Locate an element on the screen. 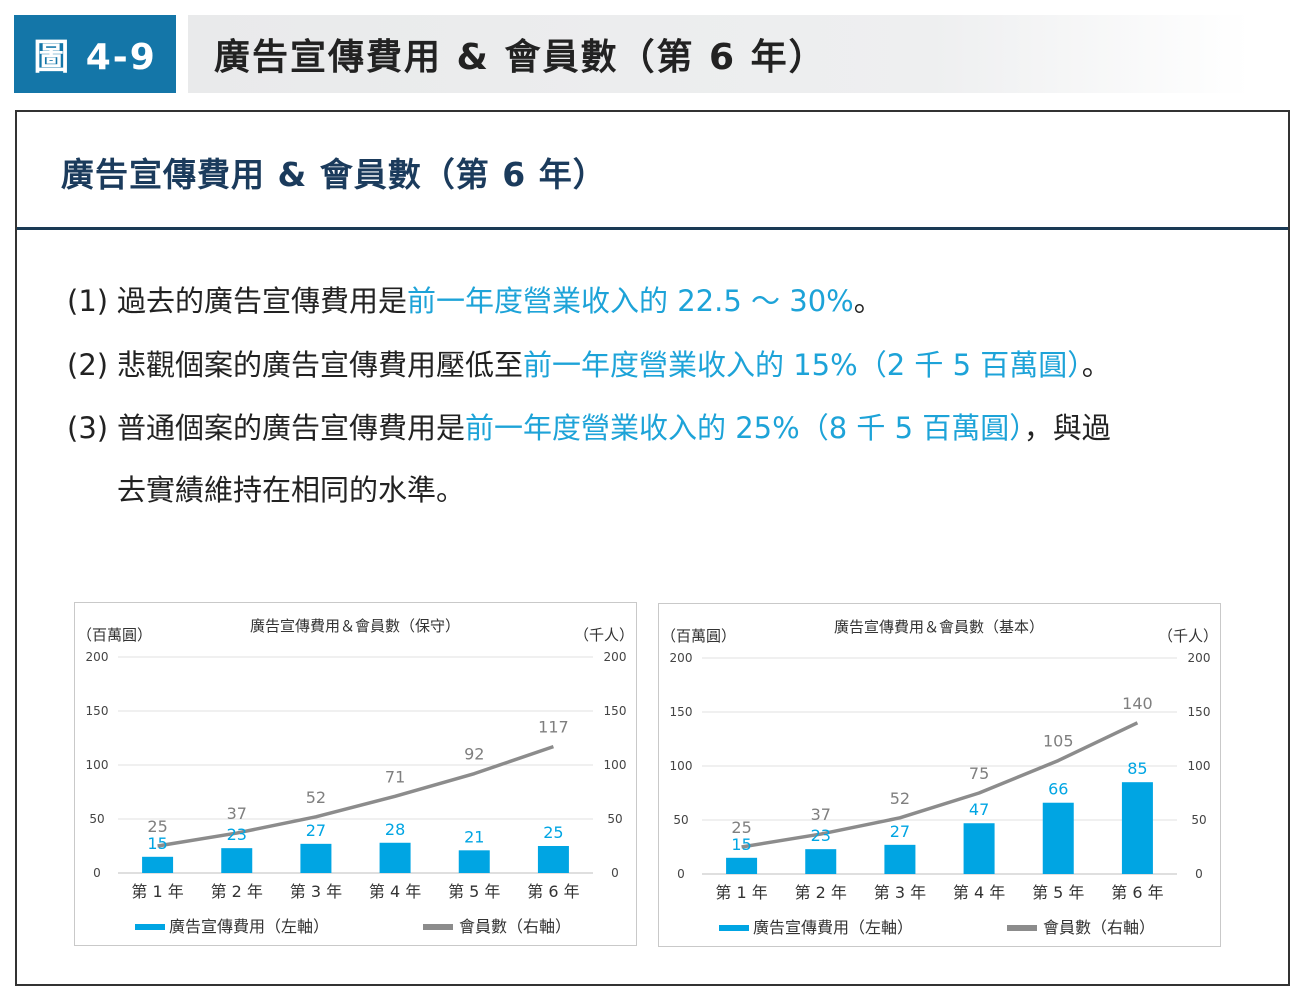  bar-data-label: 21 is located at coordinates (474, 836).